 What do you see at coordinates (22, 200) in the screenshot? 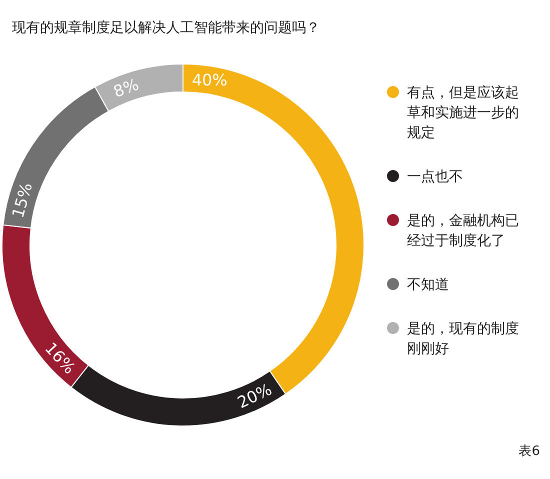
I see `data-label: 15%` at bounding box center [22, 200].